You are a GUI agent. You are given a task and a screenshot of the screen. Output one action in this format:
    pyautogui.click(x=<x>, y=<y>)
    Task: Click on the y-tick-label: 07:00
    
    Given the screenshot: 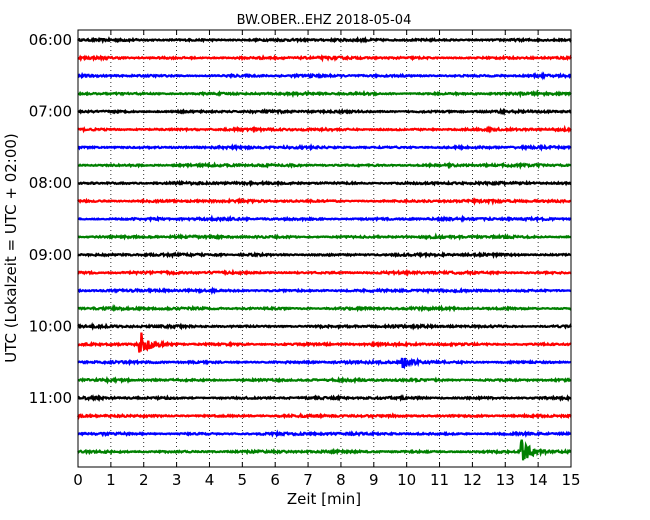 What is the action you would take?
    pyautogui.click(x=50, y=112)
    